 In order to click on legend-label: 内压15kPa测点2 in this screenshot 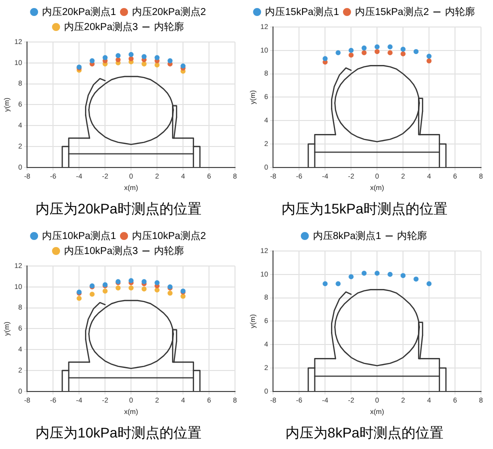, I will do `click(392, 12)`.